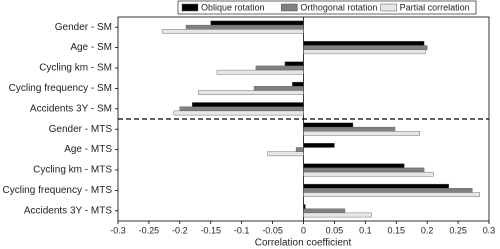  I want to click on x-tick-label: -0.3, so click(118, 230).